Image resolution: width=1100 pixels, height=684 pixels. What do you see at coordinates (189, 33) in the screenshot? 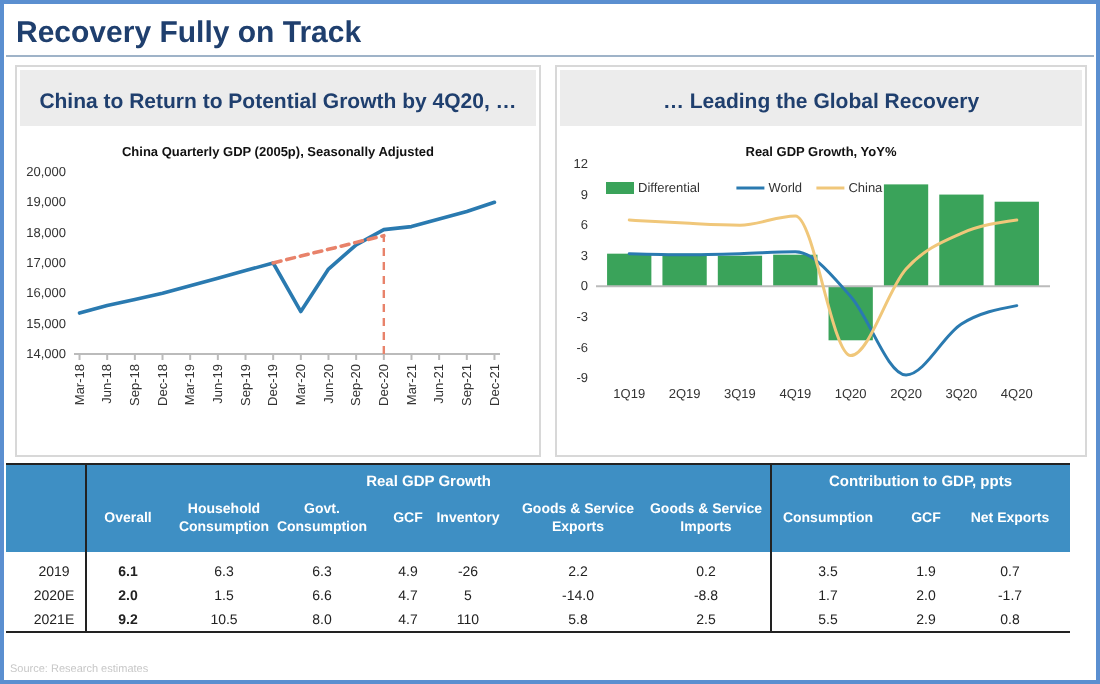
I see `text: Recovery Fully on Track` at bounding box center [189, 33].